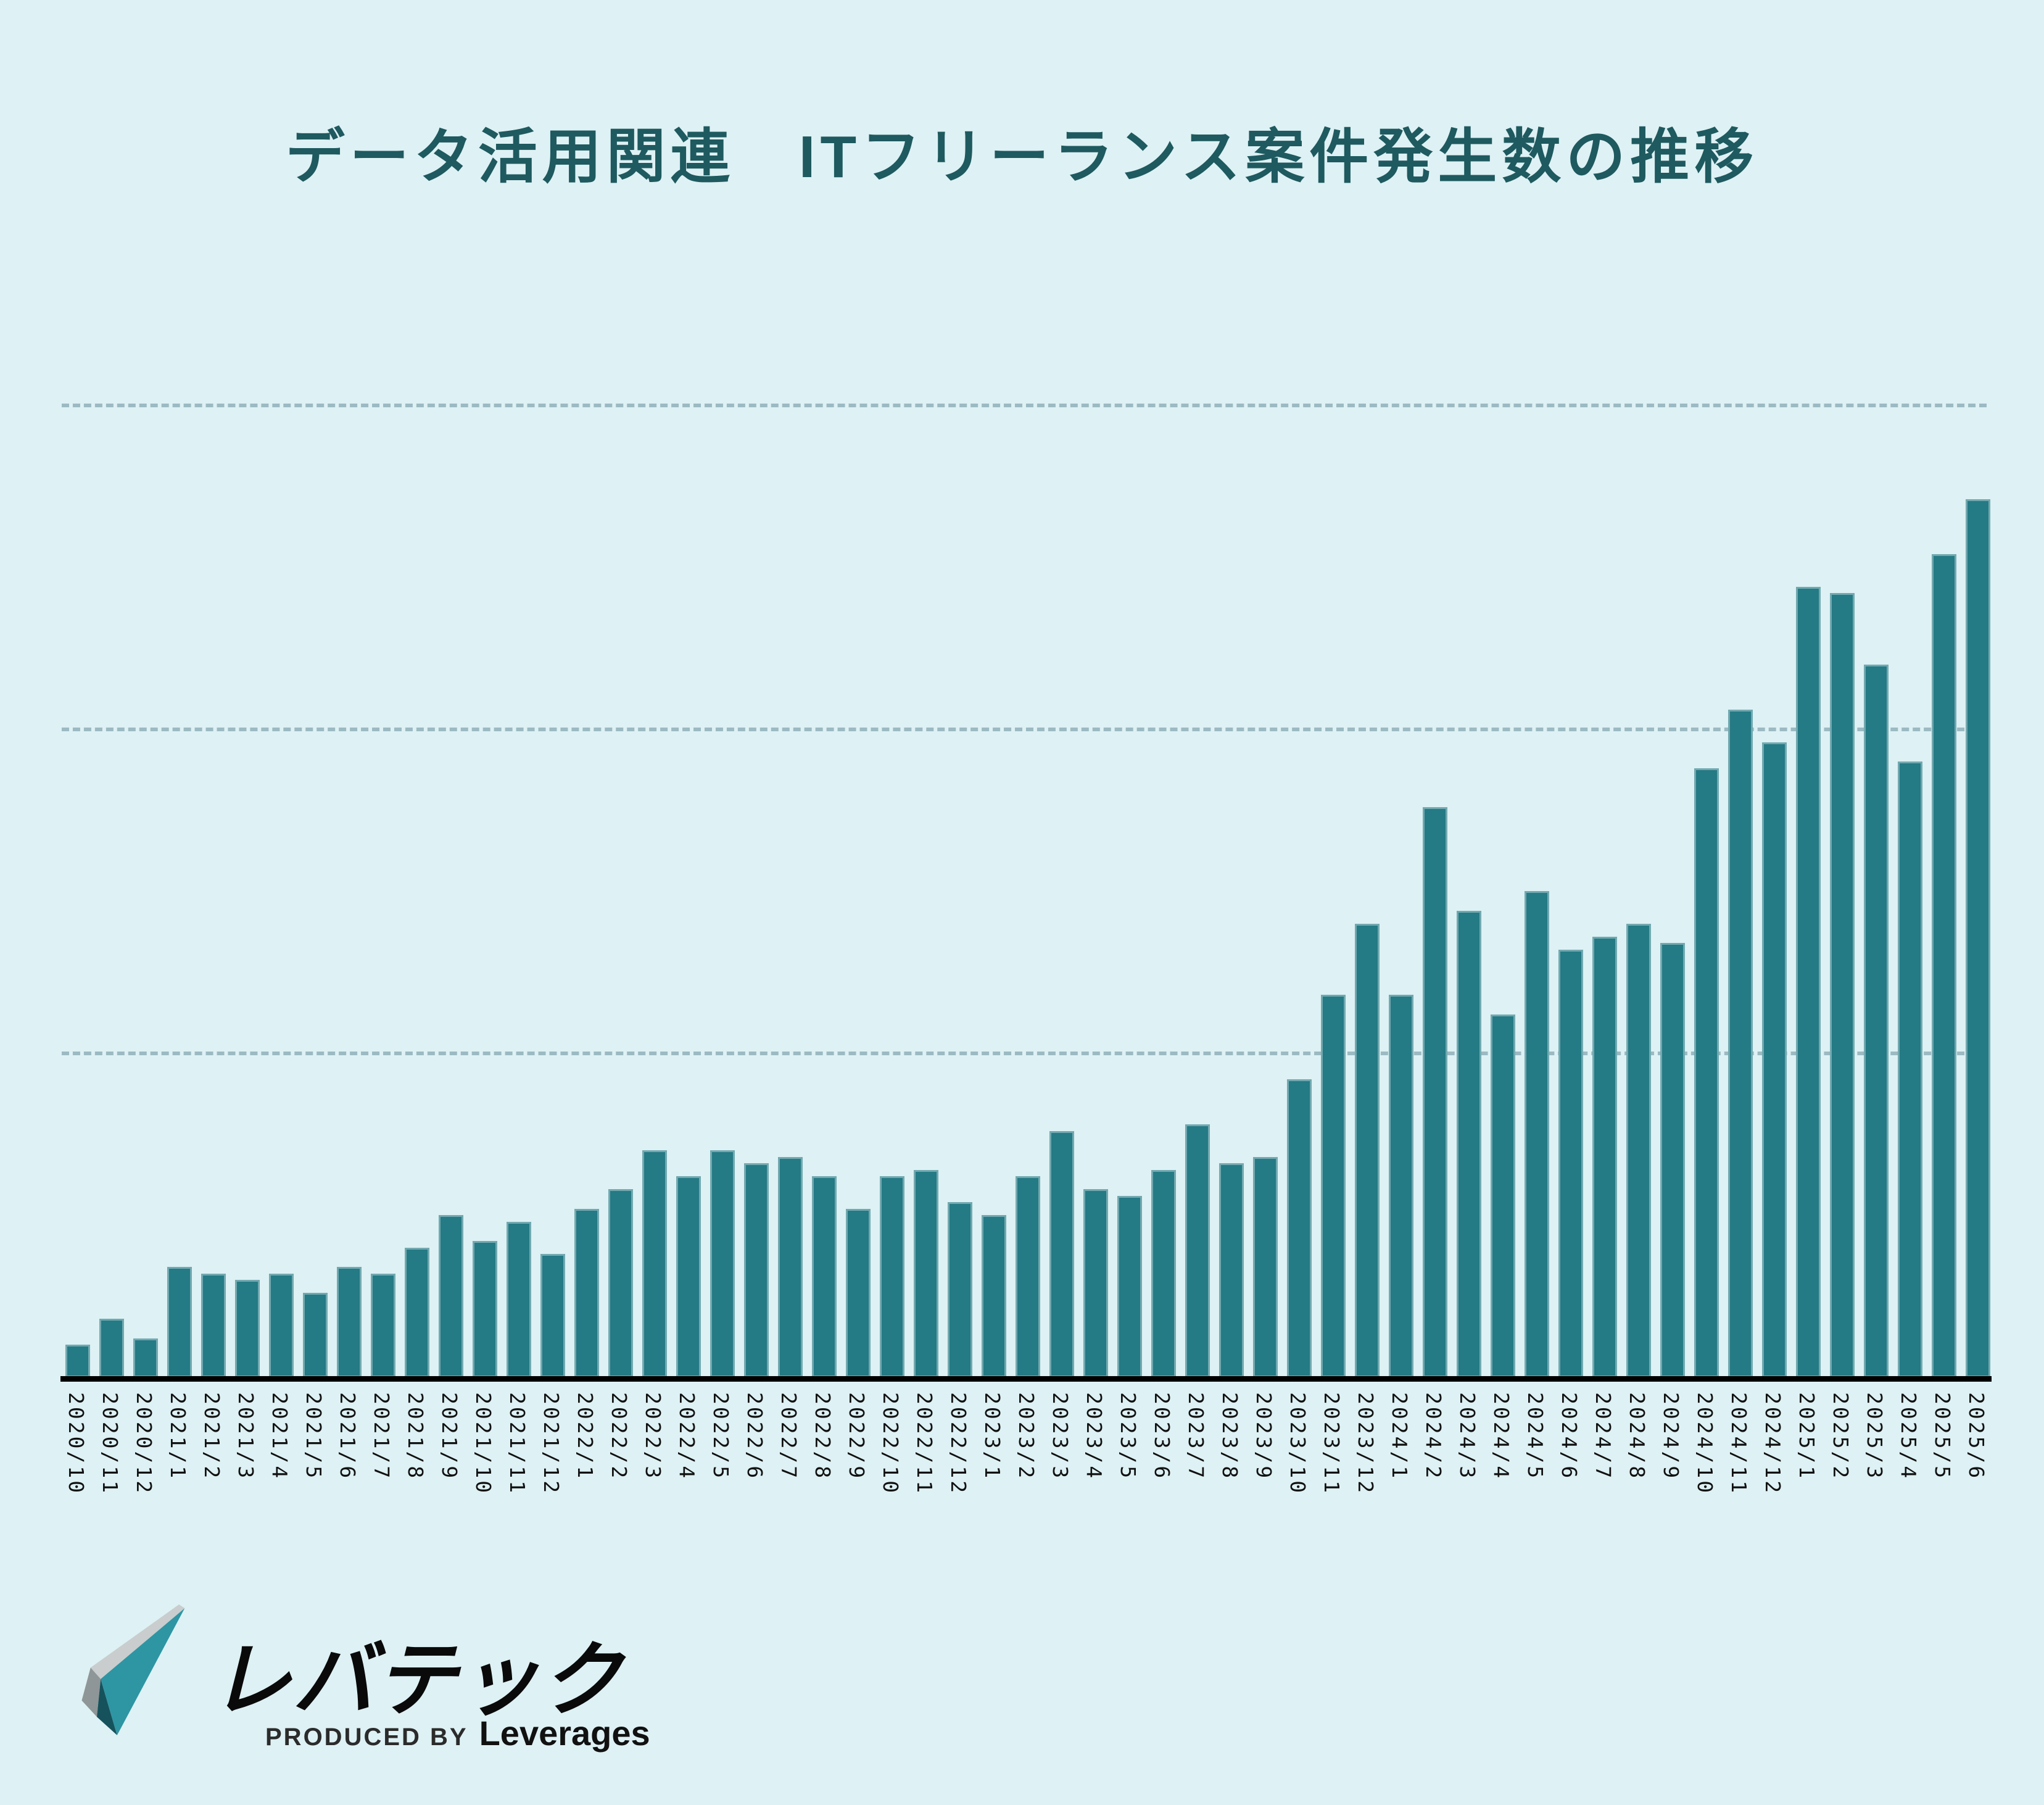 The image size is (2044, 1805). Describe the element at coordinates (1875, 1436) in the screenshot. I see `x-tick-label: 2025/3` at that location.